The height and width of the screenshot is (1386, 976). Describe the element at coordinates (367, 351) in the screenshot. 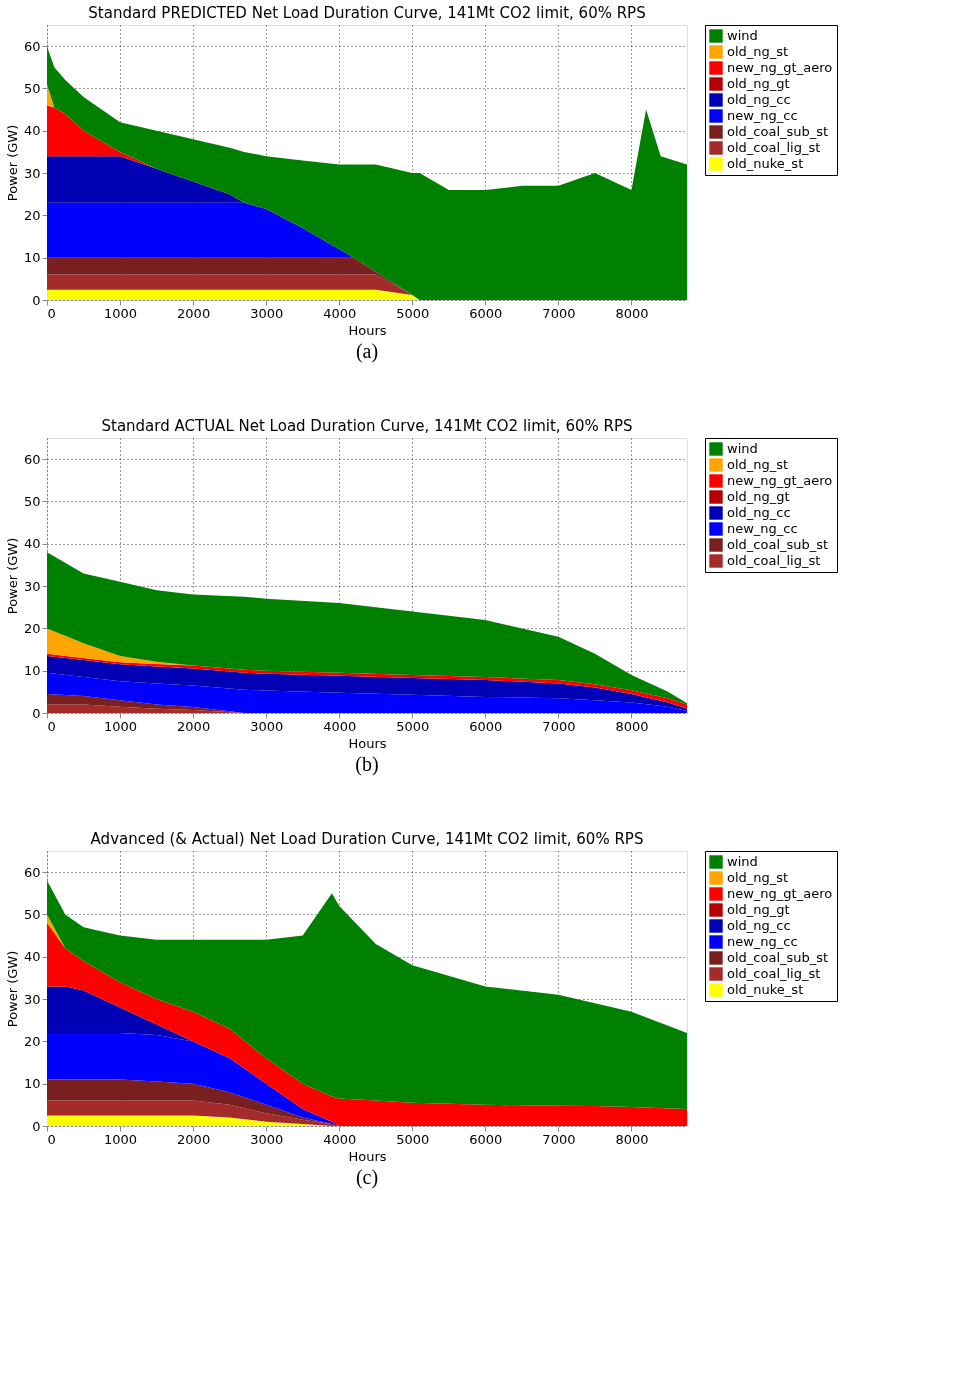

I see `text: (a)` at that location.